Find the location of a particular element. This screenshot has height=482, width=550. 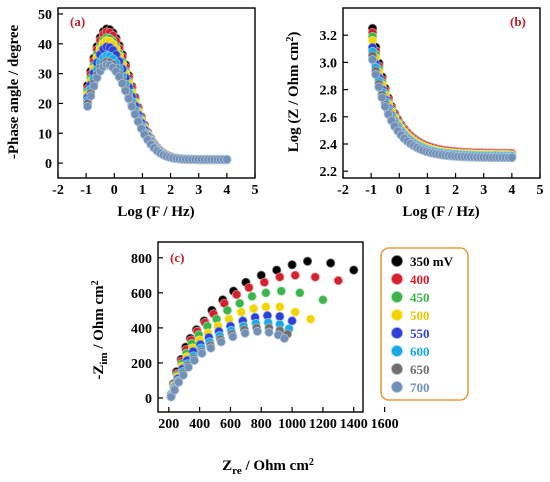

panel-b-xtick-label: 3 is located at coordinates (483, 190).